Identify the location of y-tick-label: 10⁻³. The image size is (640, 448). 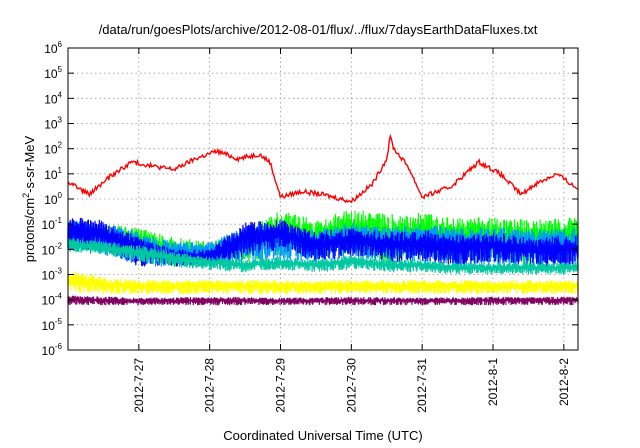
(52, 275).